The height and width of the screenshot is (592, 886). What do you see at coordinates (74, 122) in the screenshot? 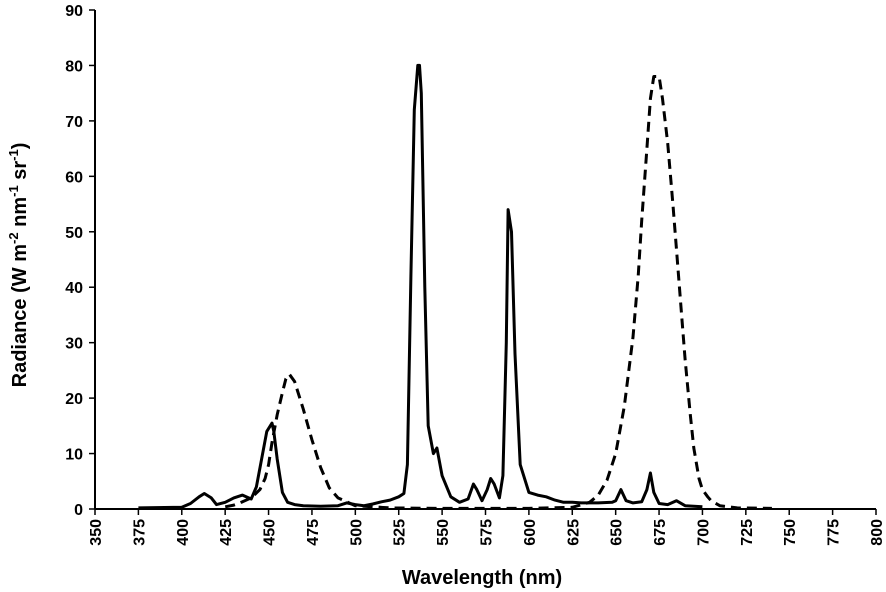
I see `y-tick-label: 70` at bounding box center [74, 122].